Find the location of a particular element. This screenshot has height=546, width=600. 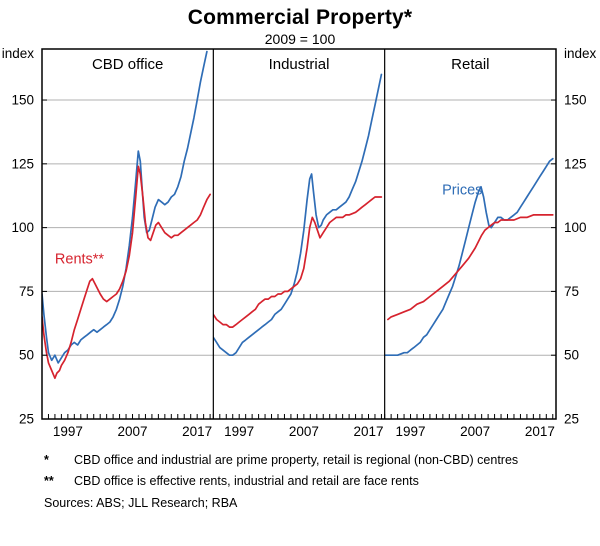

footnote-symbol: * is located at coordinates (46, 460).